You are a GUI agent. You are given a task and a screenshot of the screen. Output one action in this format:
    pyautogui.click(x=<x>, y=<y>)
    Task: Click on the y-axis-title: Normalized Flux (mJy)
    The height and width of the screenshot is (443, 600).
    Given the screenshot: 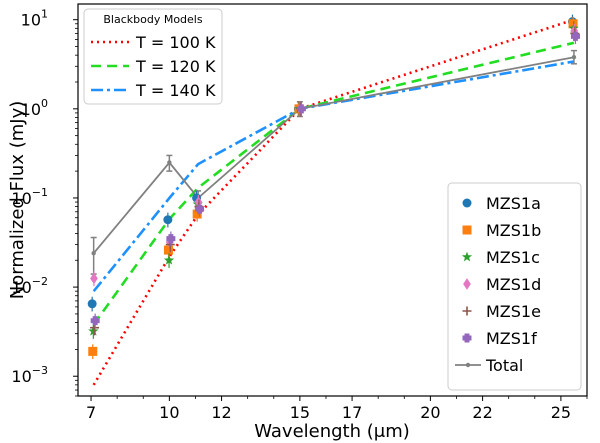 What is the action you would take?
    pyautogui.click(x=17, y=200)
    